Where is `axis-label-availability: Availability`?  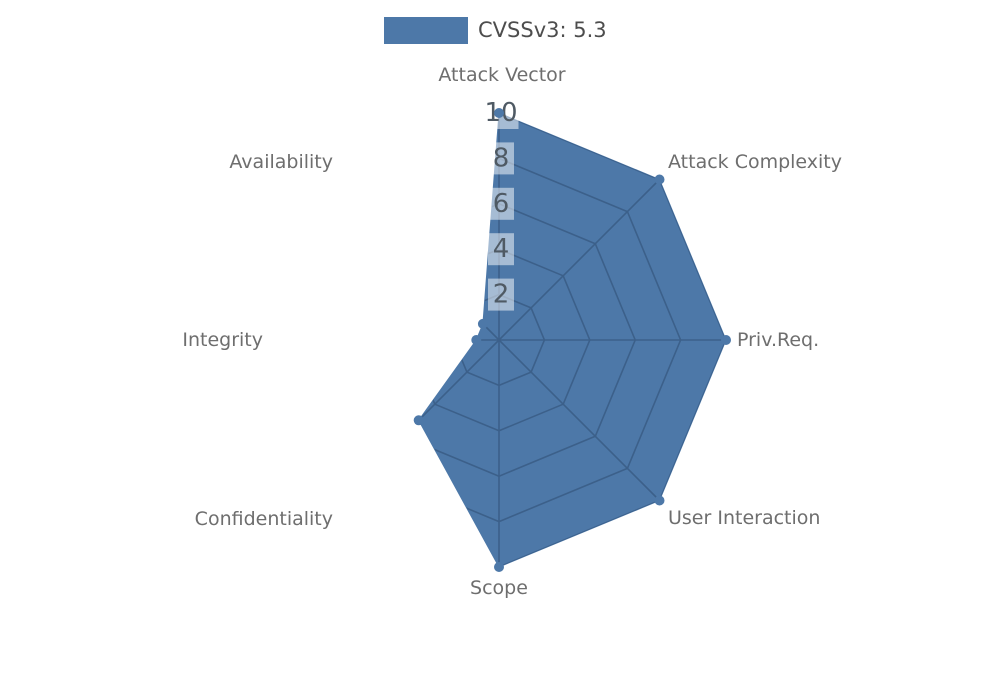
axis-label-availability: Availability is located at coordinates (281, 162).